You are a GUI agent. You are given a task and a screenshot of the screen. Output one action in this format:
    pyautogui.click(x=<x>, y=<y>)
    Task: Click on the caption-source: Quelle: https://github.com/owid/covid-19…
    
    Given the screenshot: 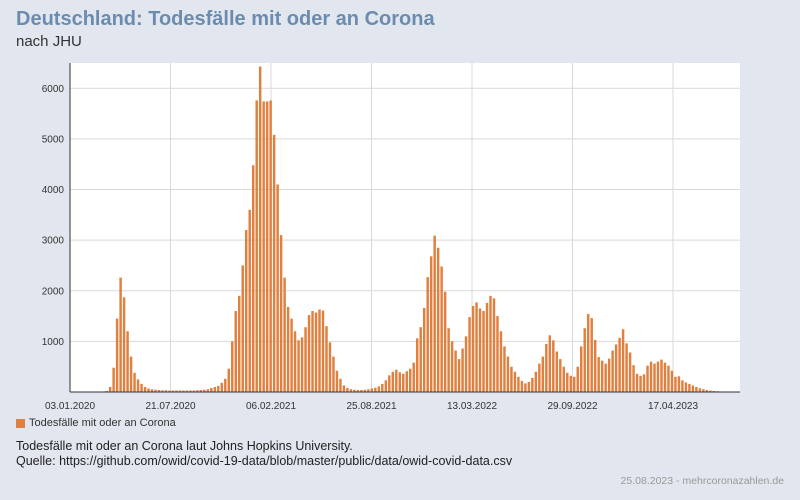 What is the action you would take?
    pyautogui.click(x=264, y=461)
    